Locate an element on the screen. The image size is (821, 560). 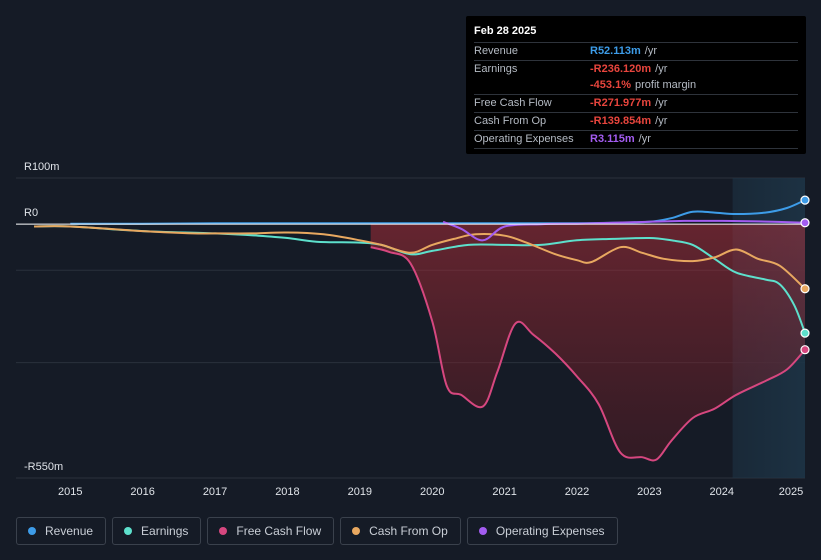
legend-item-revenue: Revenue is located at coordinates (61, 531).